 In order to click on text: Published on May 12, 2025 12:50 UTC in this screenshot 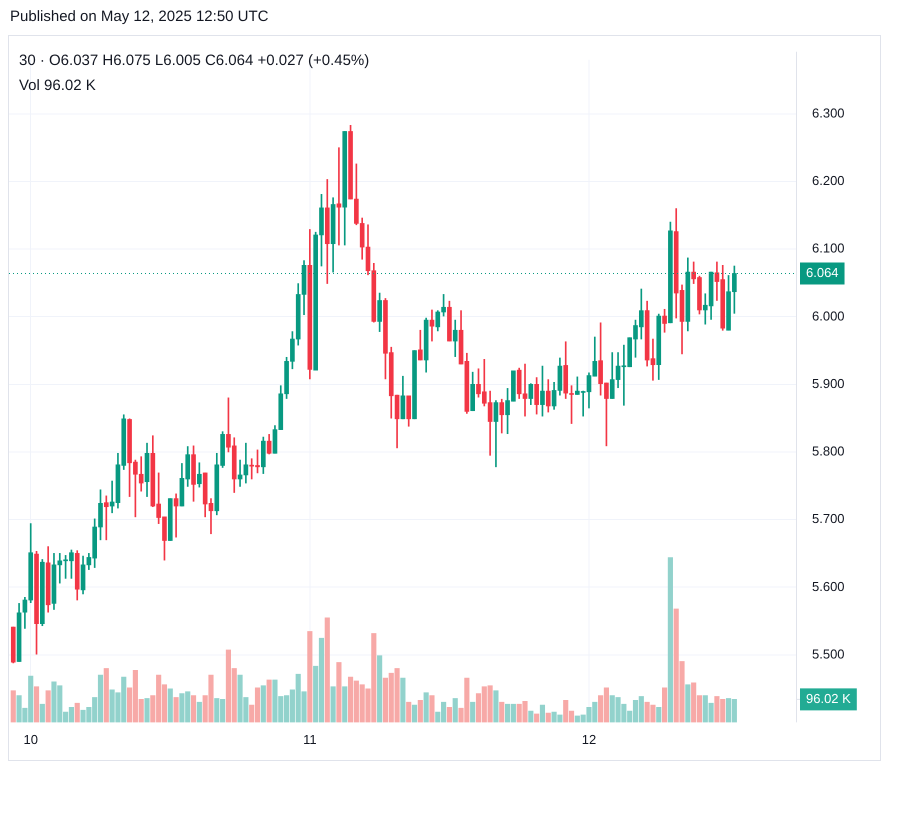, I will do `click(140, 16)`.